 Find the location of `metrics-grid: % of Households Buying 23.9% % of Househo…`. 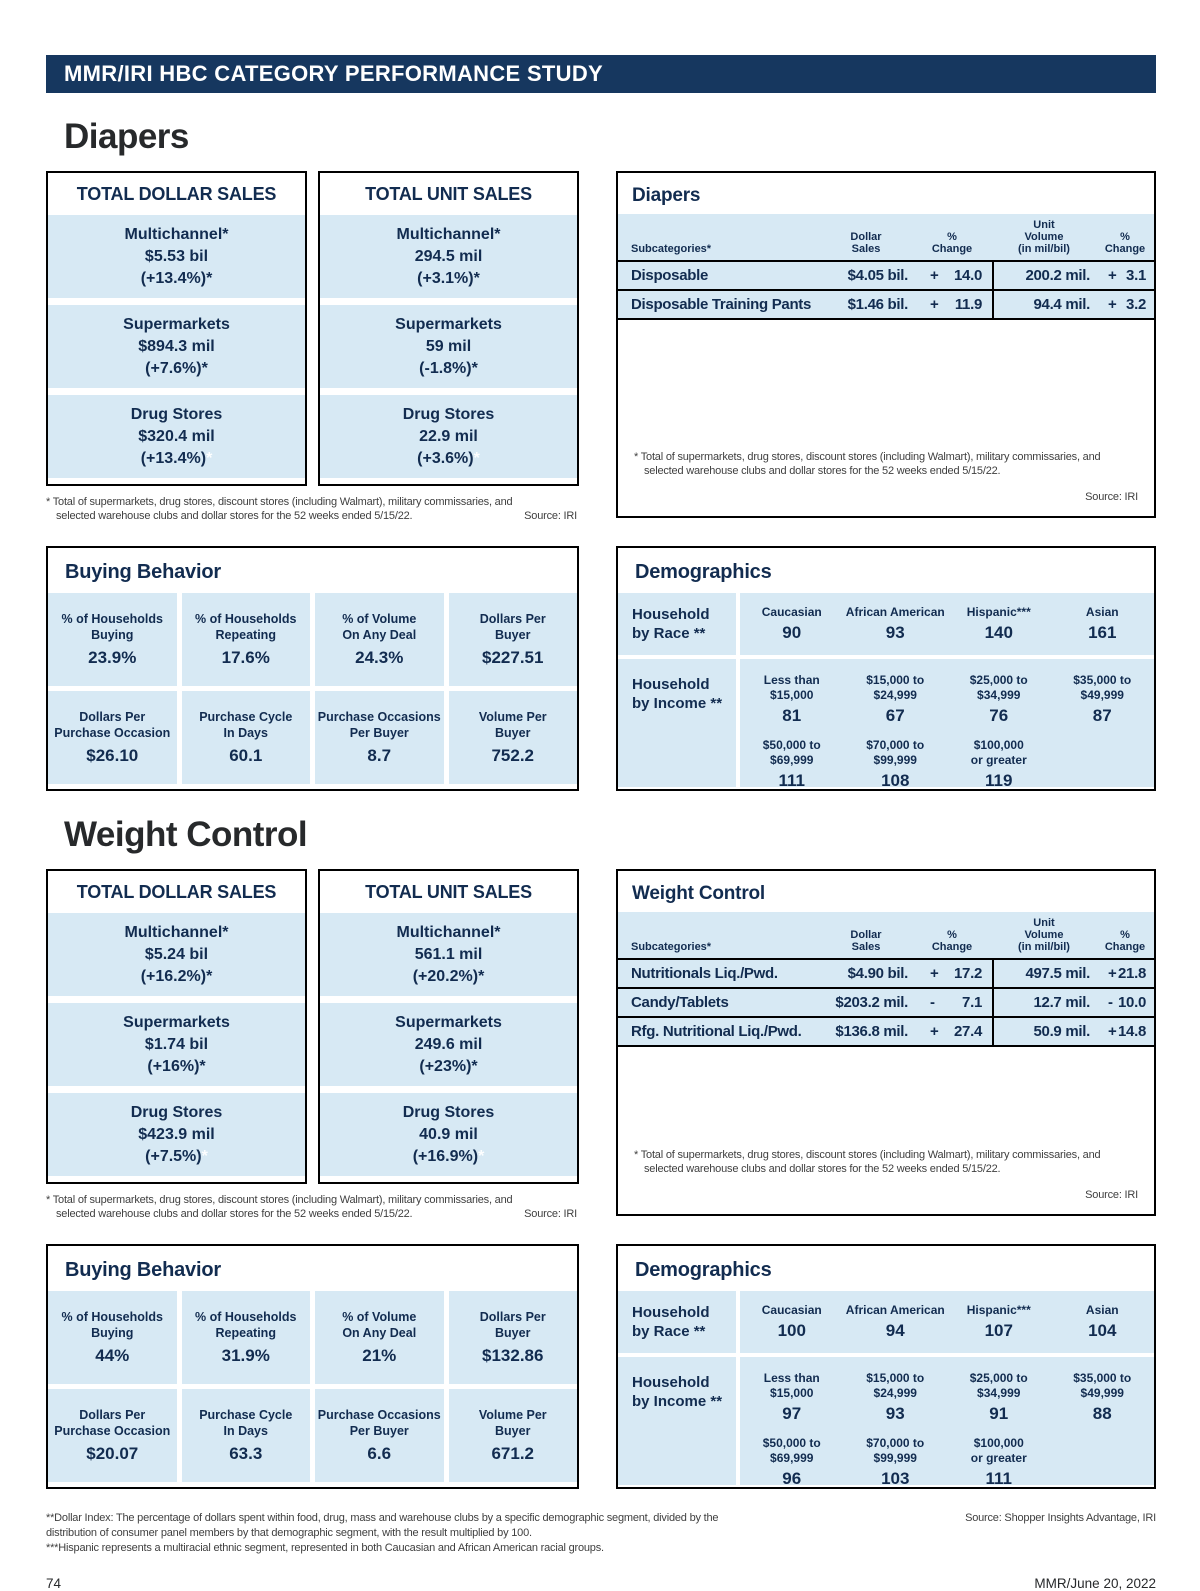

metrics-grid: % of Households Buying 23.9% % of Househo… is located at coordinates (312, 691).